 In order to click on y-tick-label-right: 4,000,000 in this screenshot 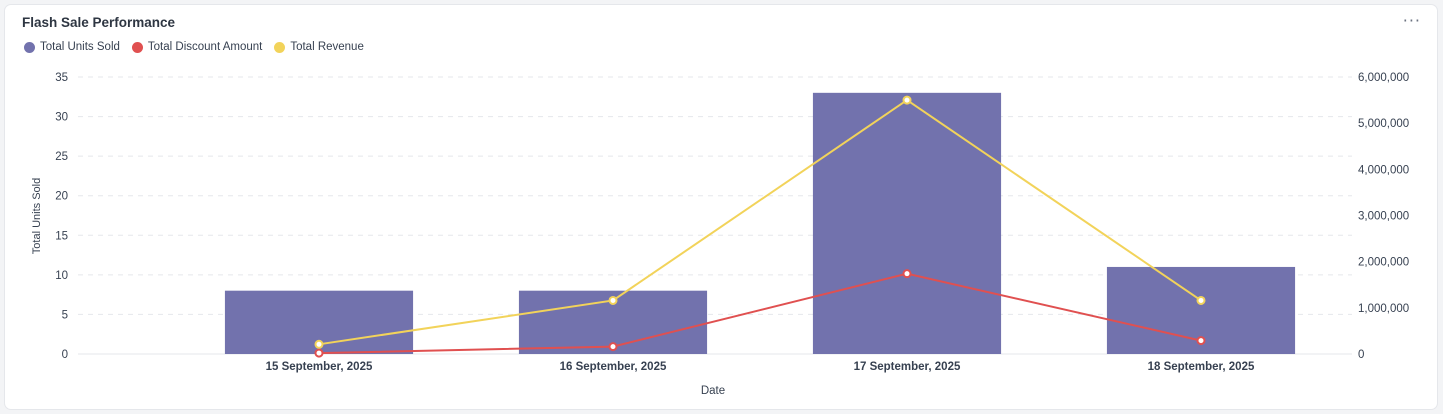, I will do `click(1383, 170)`.